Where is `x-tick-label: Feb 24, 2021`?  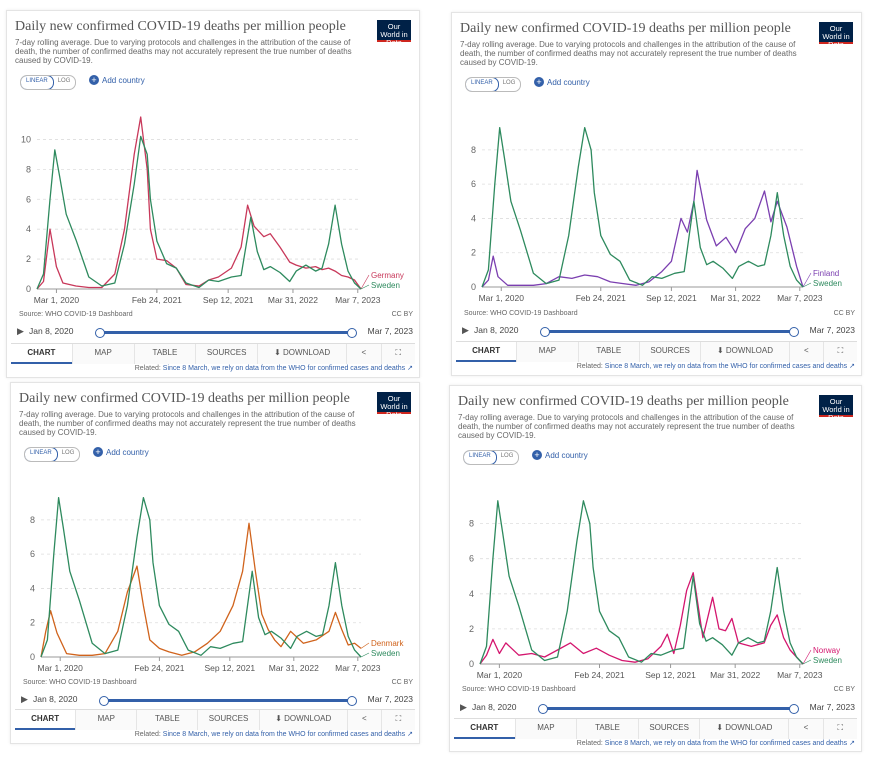 x-tick-label: Feb 24, 2021 is located at coordinates (599, 675).